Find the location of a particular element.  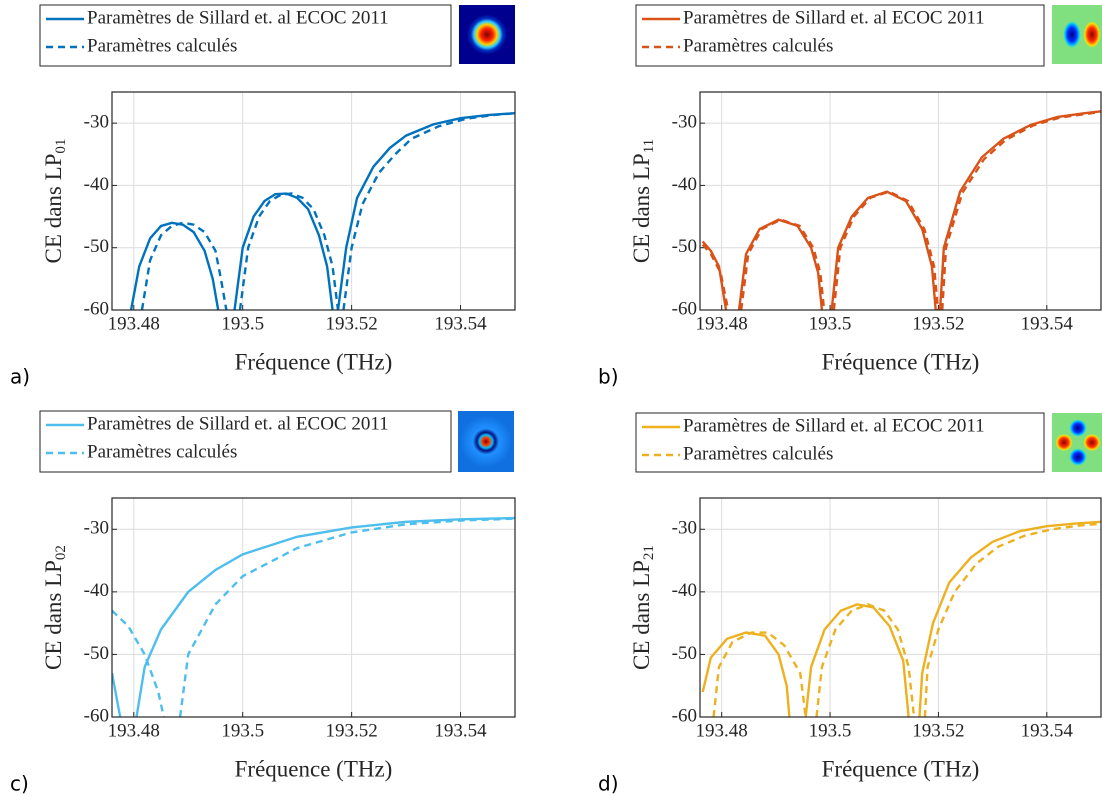

y-axis-label: CE dans LP11 is located at coordinates (643, 201).